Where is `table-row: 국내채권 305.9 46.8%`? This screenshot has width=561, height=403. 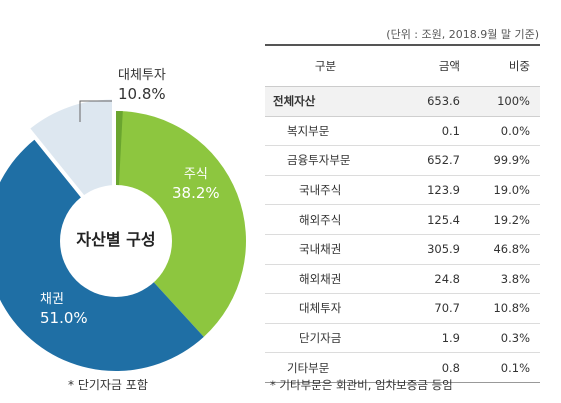
table-row: 국내채권 305.9 46.8% is located at coordinates (402, 249).